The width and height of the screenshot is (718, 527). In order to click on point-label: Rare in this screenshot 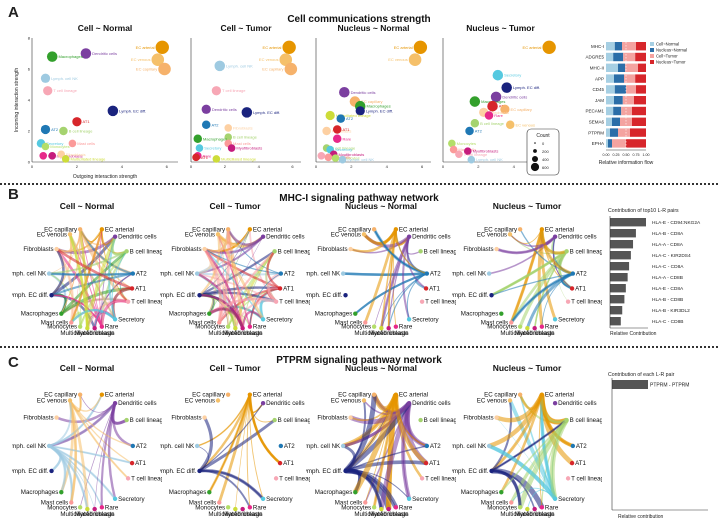, I will do `click(346, 138)`.